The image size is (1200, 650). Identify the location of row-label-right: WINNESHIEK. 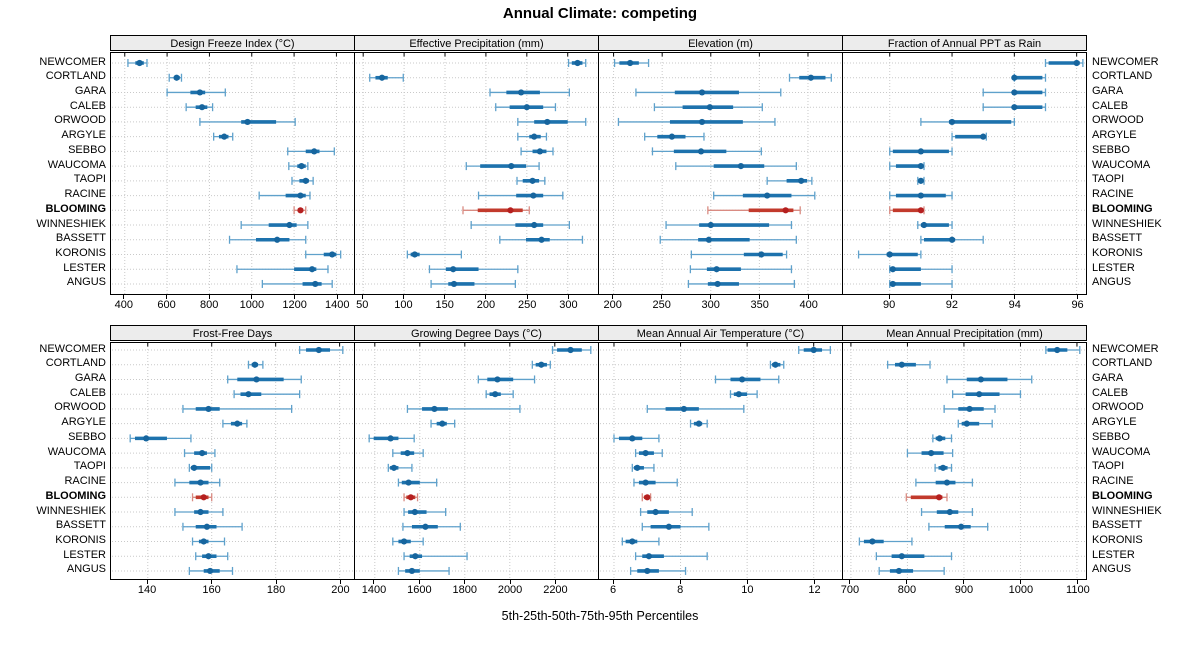
(1127, 510).